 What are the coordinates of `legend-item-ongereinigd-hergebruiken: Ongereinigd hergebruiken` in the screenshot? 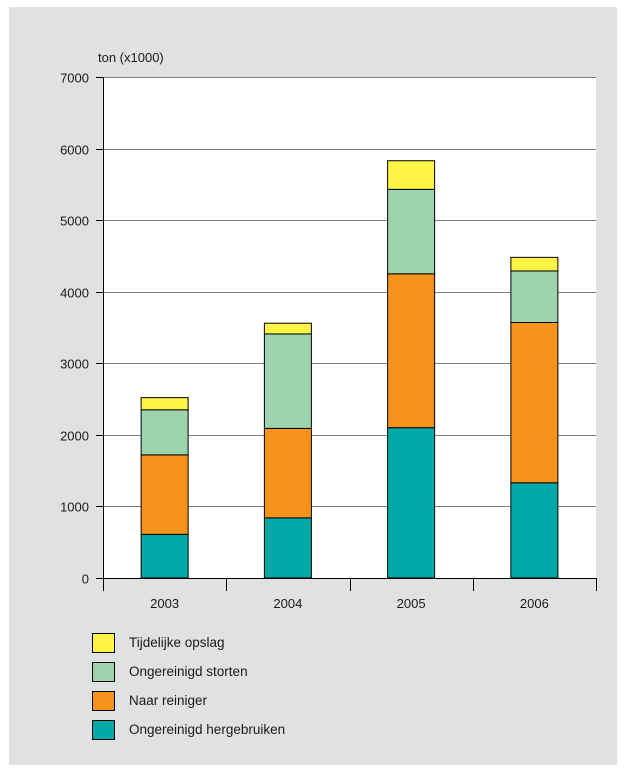 It's located at (188, 729).